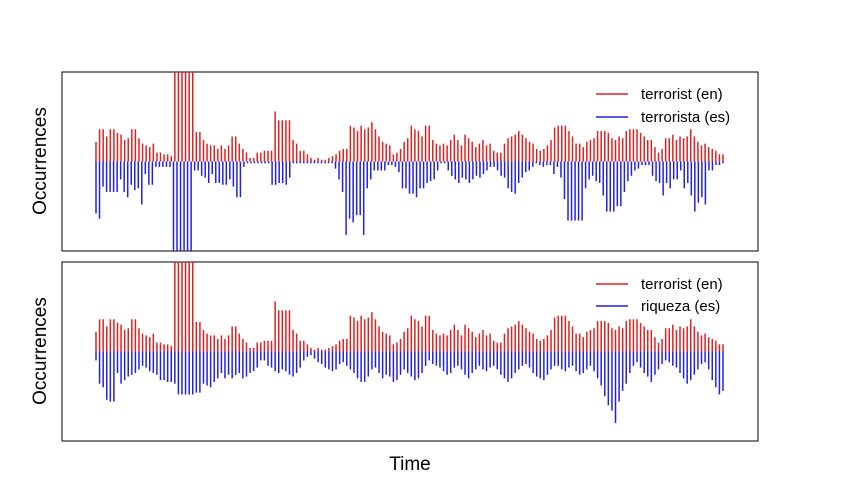 This screenshot has height=500, width=843. What do you see at coordinates (680, 306) in the screenshot?
I see `legend-label-es: riqueza (es)` at bounding box center [680, 306].